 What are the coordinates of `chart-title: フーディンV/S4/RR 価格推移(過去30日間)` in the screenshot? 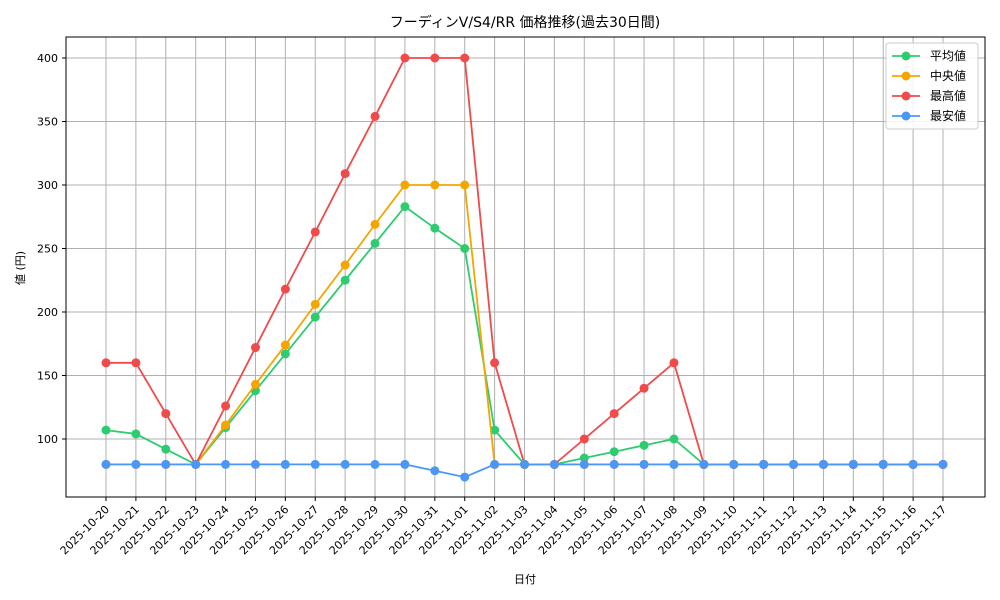 It's located at (525, 22).